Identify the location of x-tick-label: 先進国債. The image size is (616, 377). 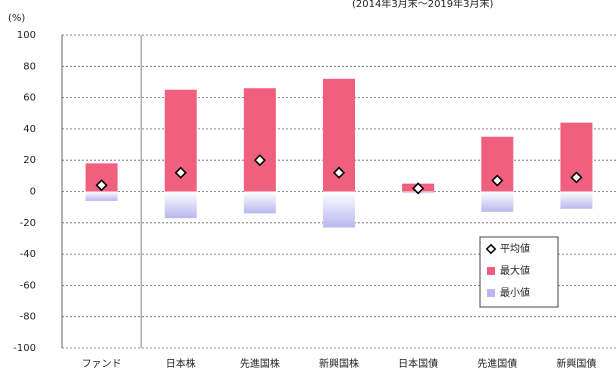
(497, 363).